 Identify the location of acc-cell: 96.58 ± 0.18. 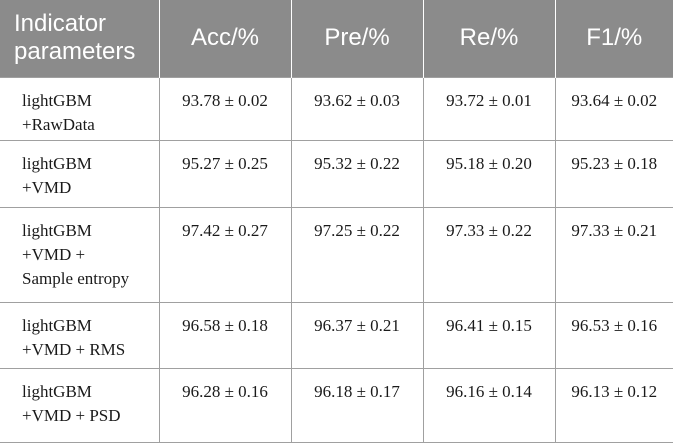
(225, 335).